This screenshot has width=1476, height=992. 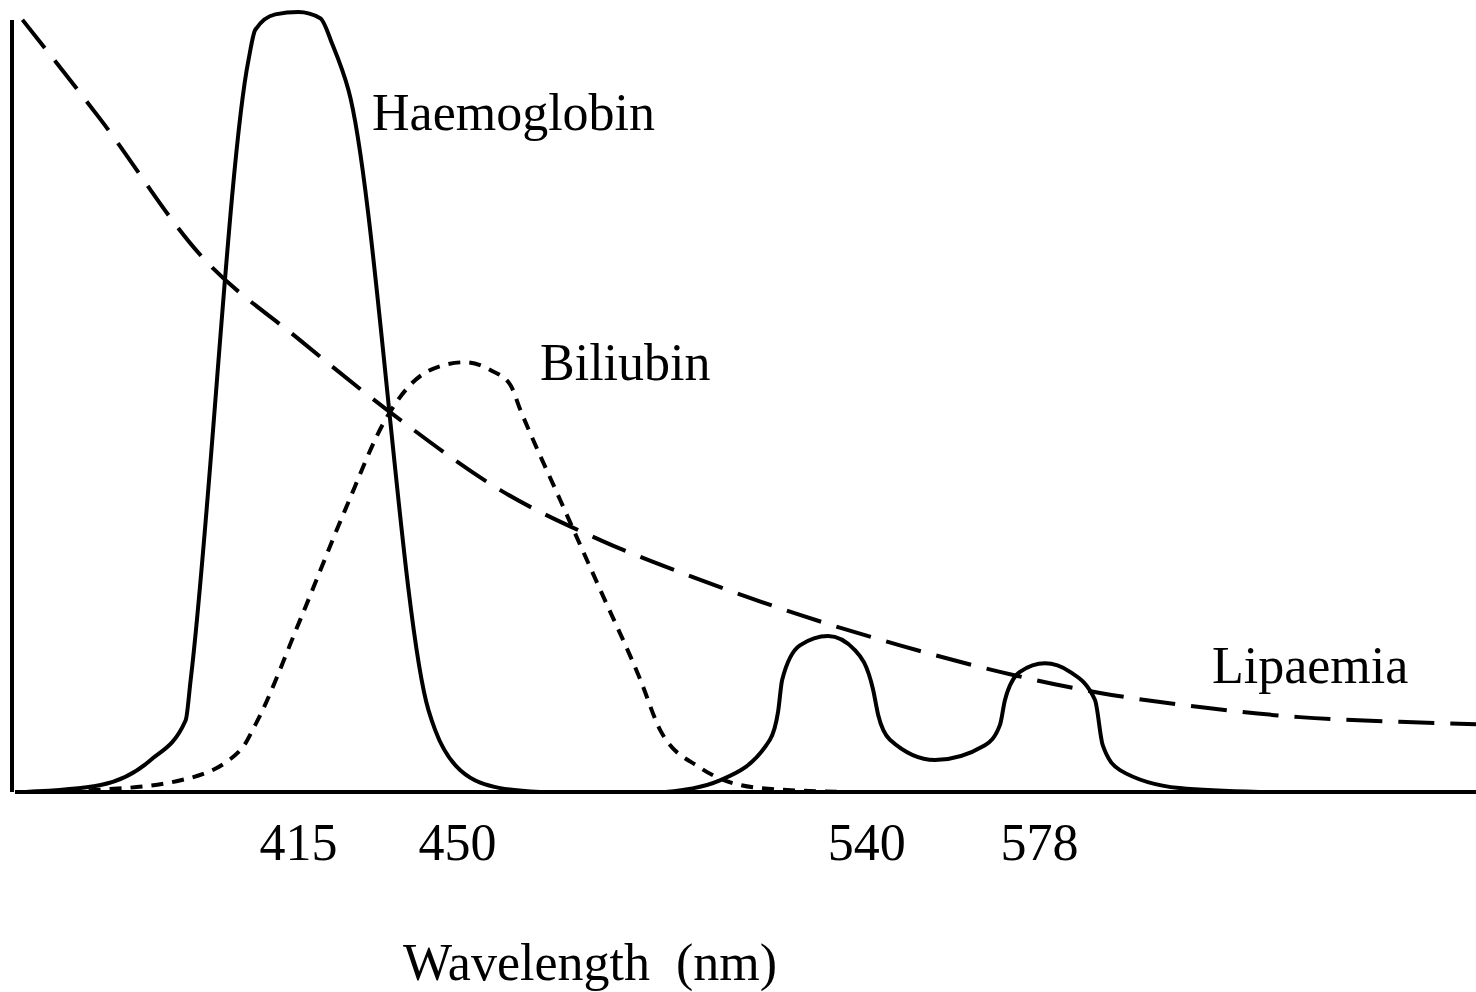 What do you see at coordinates (866, 842) in the screenshot?
I see `x-tick-label: 540` at bounding box center [866, 842].